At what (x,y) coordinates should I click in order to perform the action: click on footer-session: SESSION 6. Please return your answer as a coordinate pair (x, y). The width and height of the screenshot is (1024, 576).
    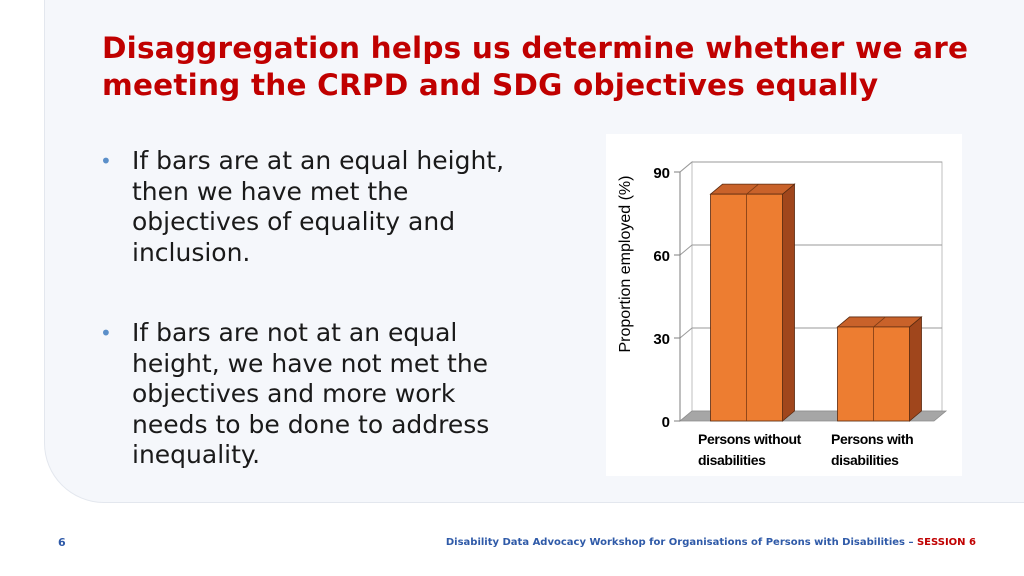
    Looking at the image, I should click on (946, 542).